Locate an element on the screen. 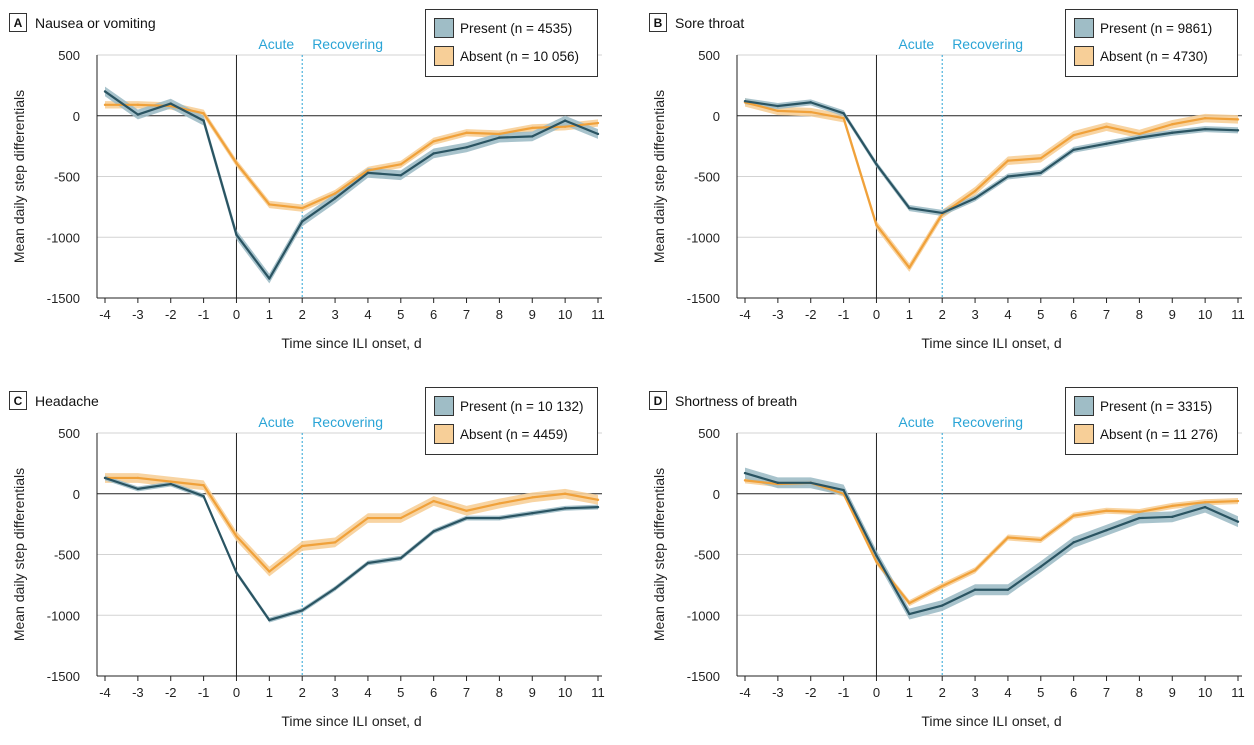 The width and height of the screenshot is (1254, 745). panel-letter: D is located at coordinates (658, 401).